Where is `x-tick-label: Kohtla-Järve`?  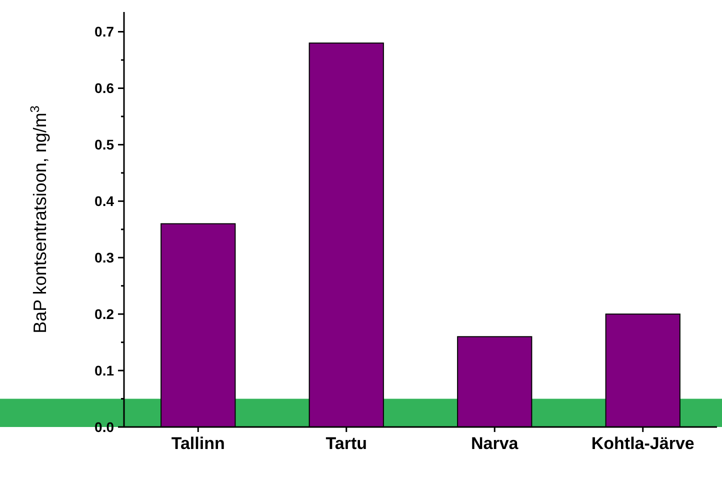 x-tick-label: Kohtla-Järve is located at coordinates (642, 443).